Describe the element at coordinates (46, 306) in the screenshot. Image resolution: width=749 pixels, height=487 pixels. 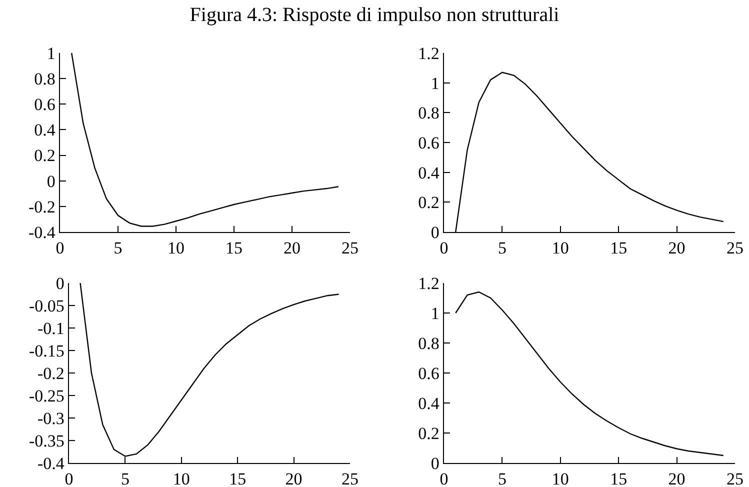
I see `y-tick-label: -0.05` at that location.